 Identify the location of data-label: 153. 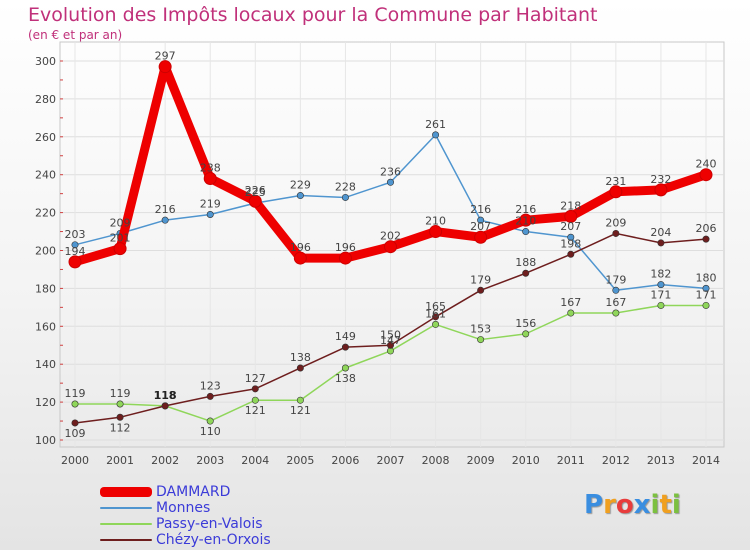
(480, 329).